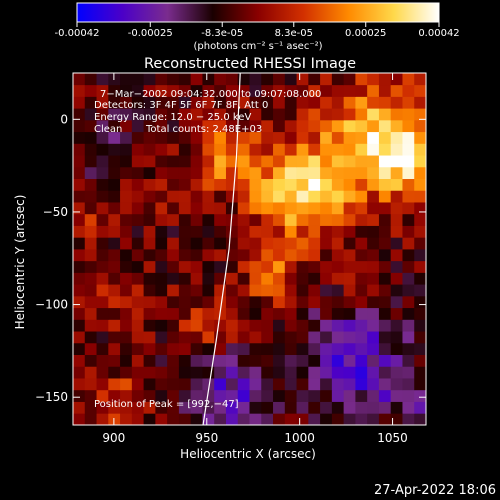 This screenshot has width=500, height=500. Describe the element at coordinates (55, 212) in the screenshot. I see `y-tick-label: −50` at that location.